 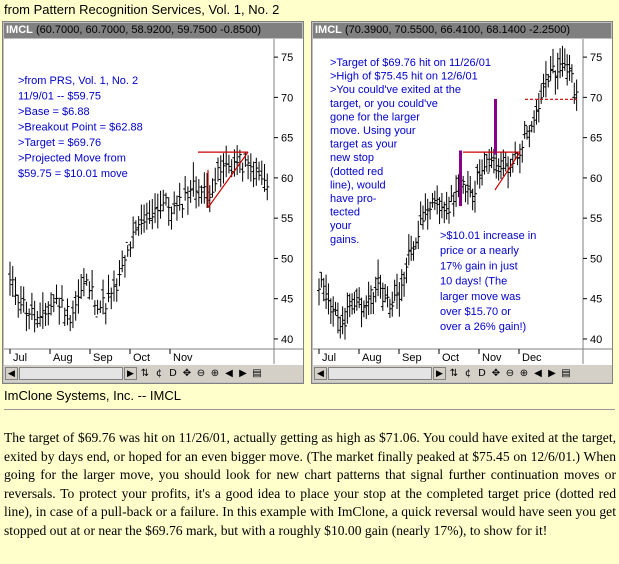 I want to click on x-tick-label: Dec, so click(x=532, y=358).